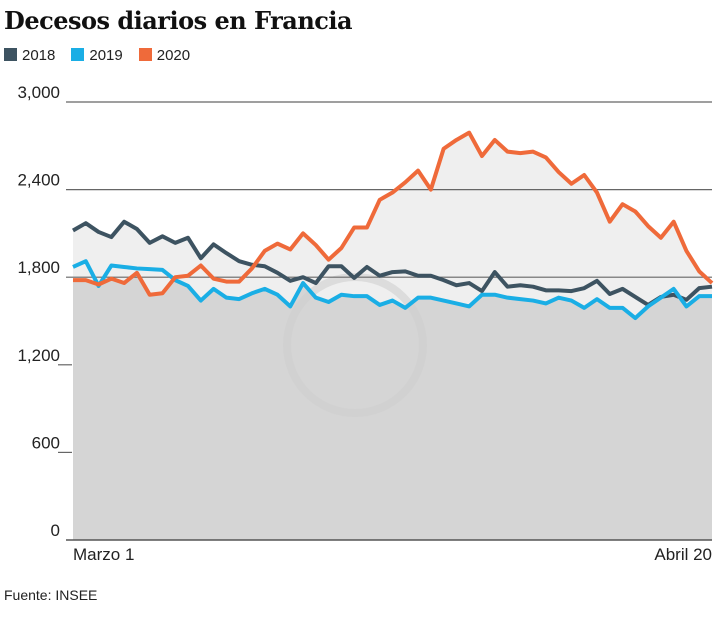 This screenshot has height=620, width=719. Describe the element at coordinates (683, 554) in the screenshot. I see `x-tick-label: Abril 20` at that location.